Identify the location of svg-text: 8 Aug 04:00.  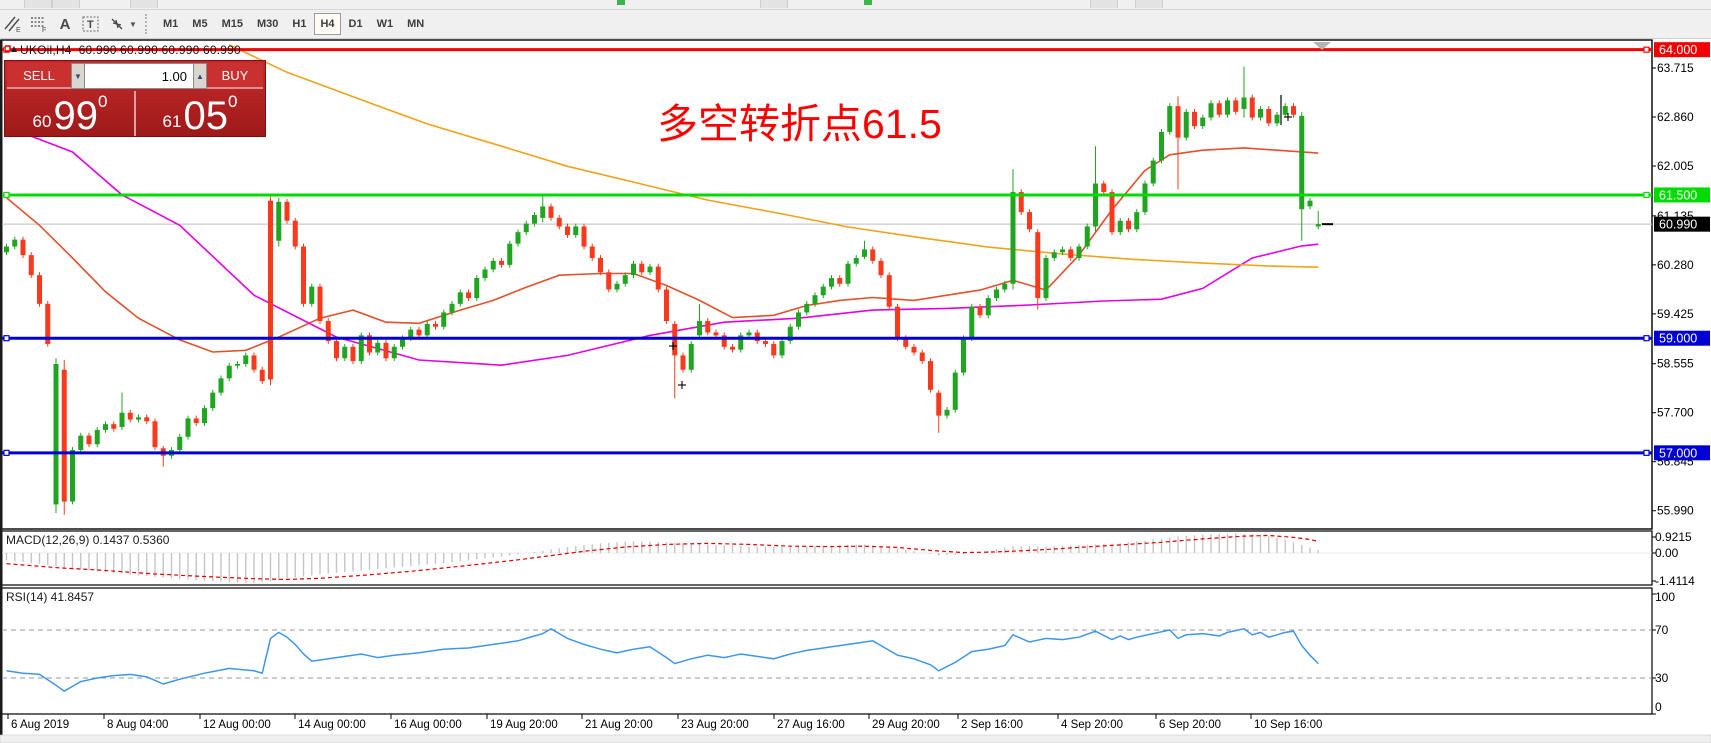
(137, 725).